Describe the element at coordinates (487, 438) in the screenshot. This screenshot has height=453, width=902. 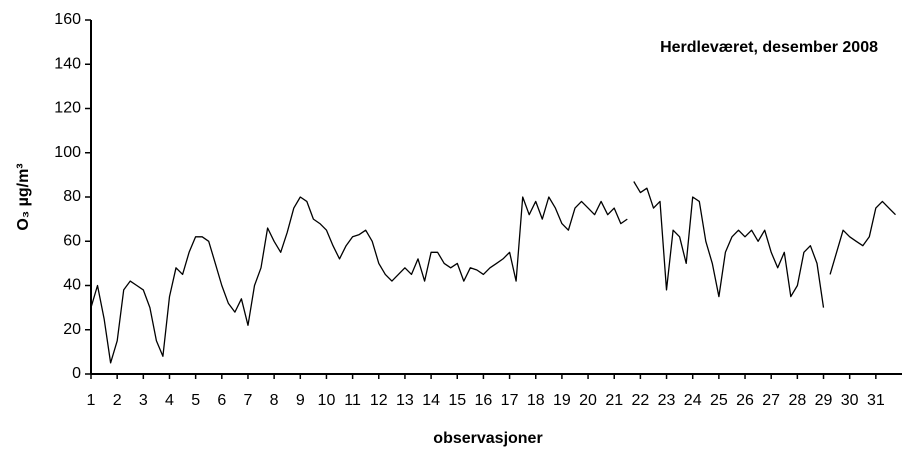
I see `x-axis-label: observasjoner` at that location.